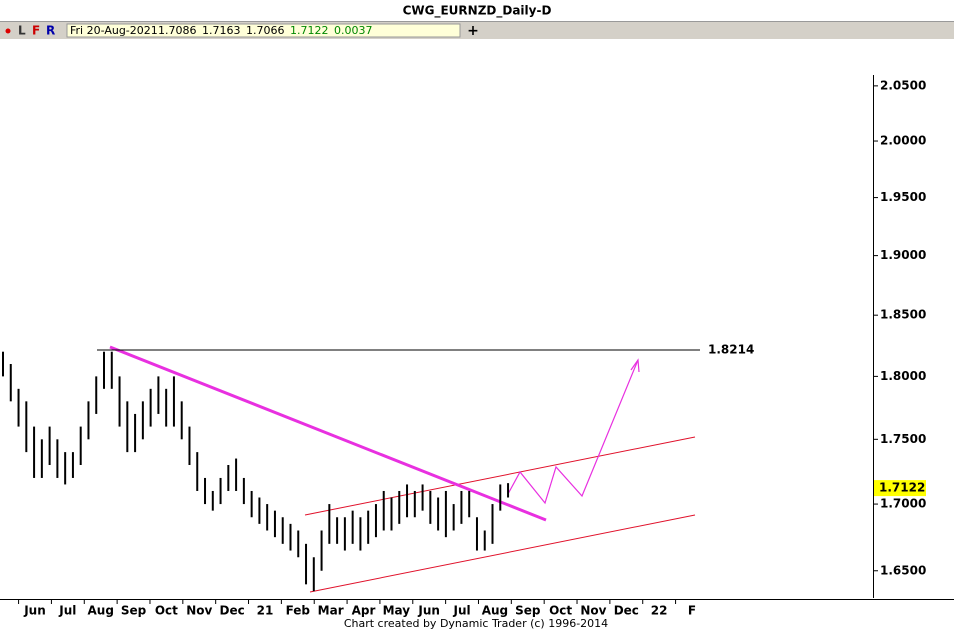  I want to click on info-date: Fri 20-Aug-2021, so click(114, 30).